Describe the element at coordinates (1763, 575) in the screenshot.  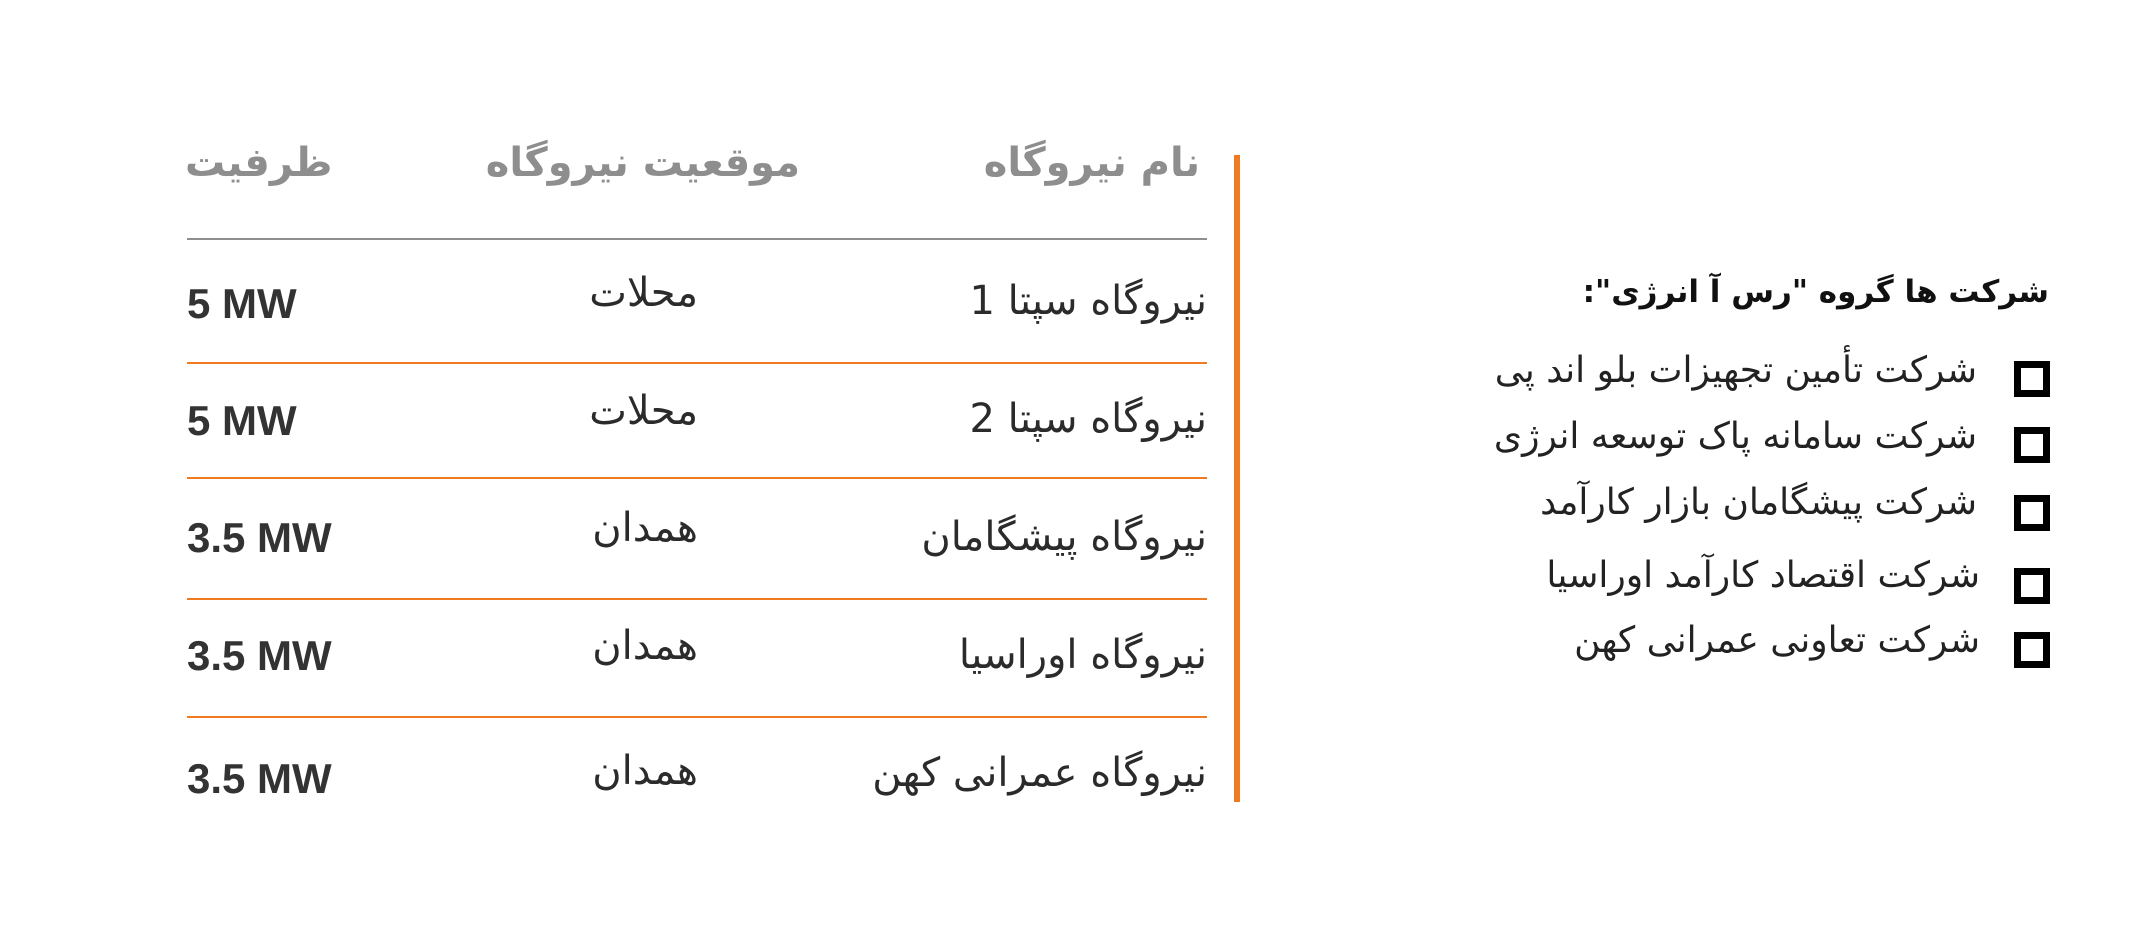
I see `list-item: شرکت اقتصاد کارآمد اوراسیا` at that location.